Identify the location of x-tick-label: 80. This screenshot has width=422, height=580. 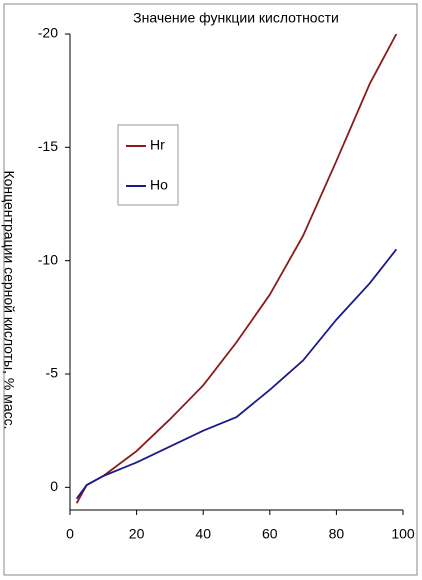
(337, 534).